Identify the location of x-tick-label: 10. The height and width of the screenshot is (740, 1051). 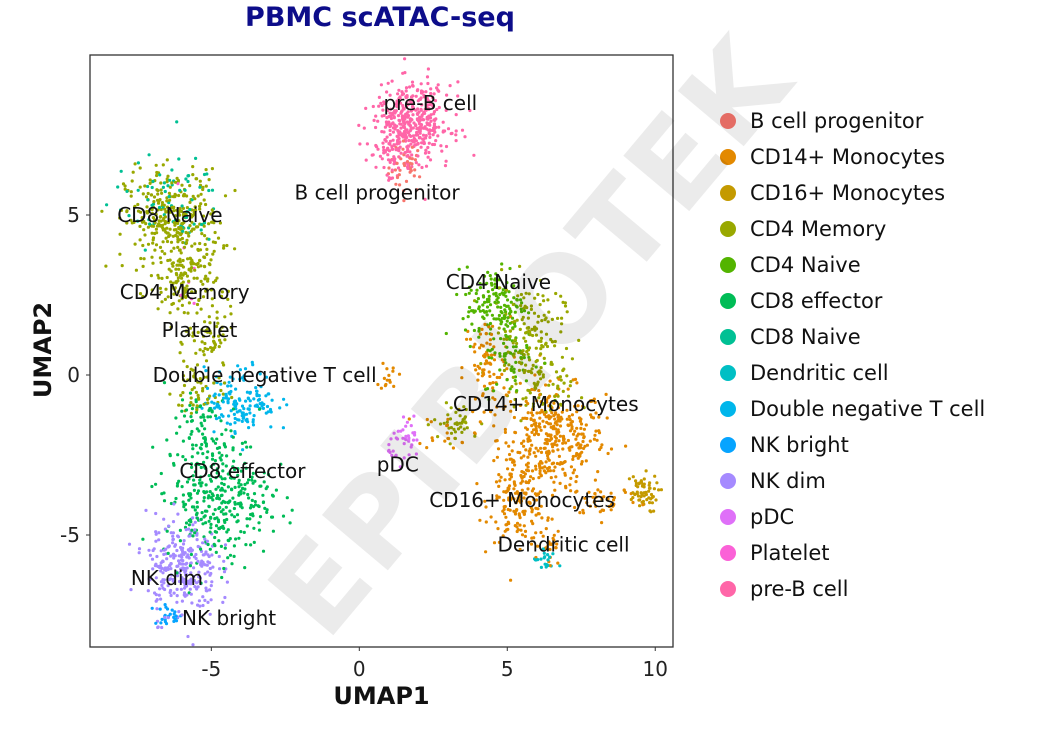
(655, 669).